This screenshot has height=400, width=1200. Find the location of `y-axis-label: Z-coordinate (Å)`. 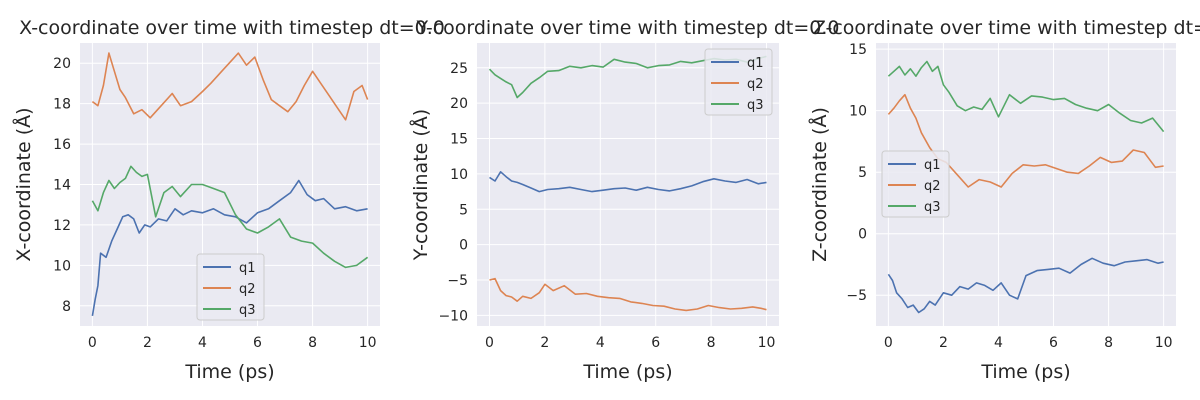

y-axis-label: Z-coordinate (Å) is located at coordinates (819, 184).